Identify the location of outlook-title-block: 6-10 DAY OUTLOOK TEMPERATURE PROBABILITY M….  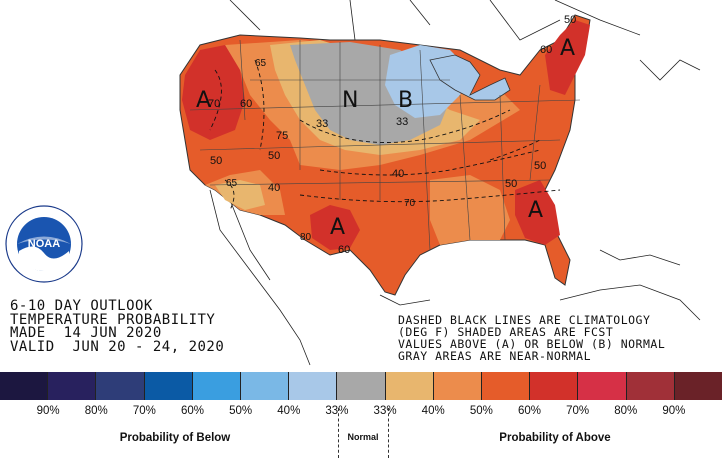
(117, 326).